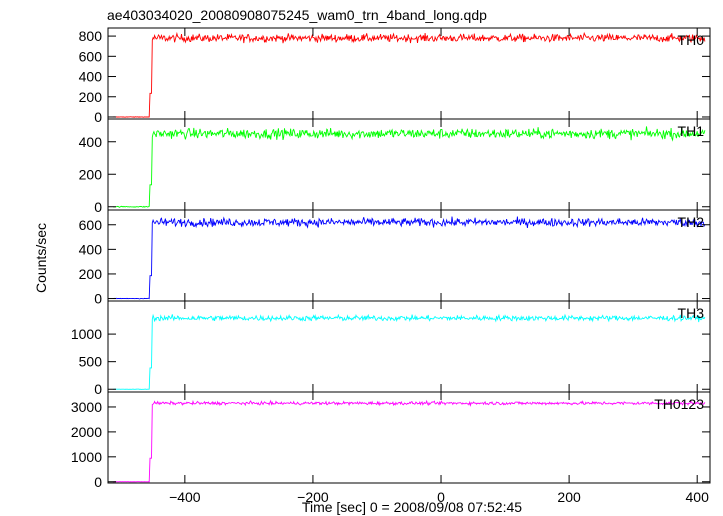  What do you see at coordinates (691, 313) in the screenshot?
I see `panel-label-th3: TH3` at bounding box center [691, 313].